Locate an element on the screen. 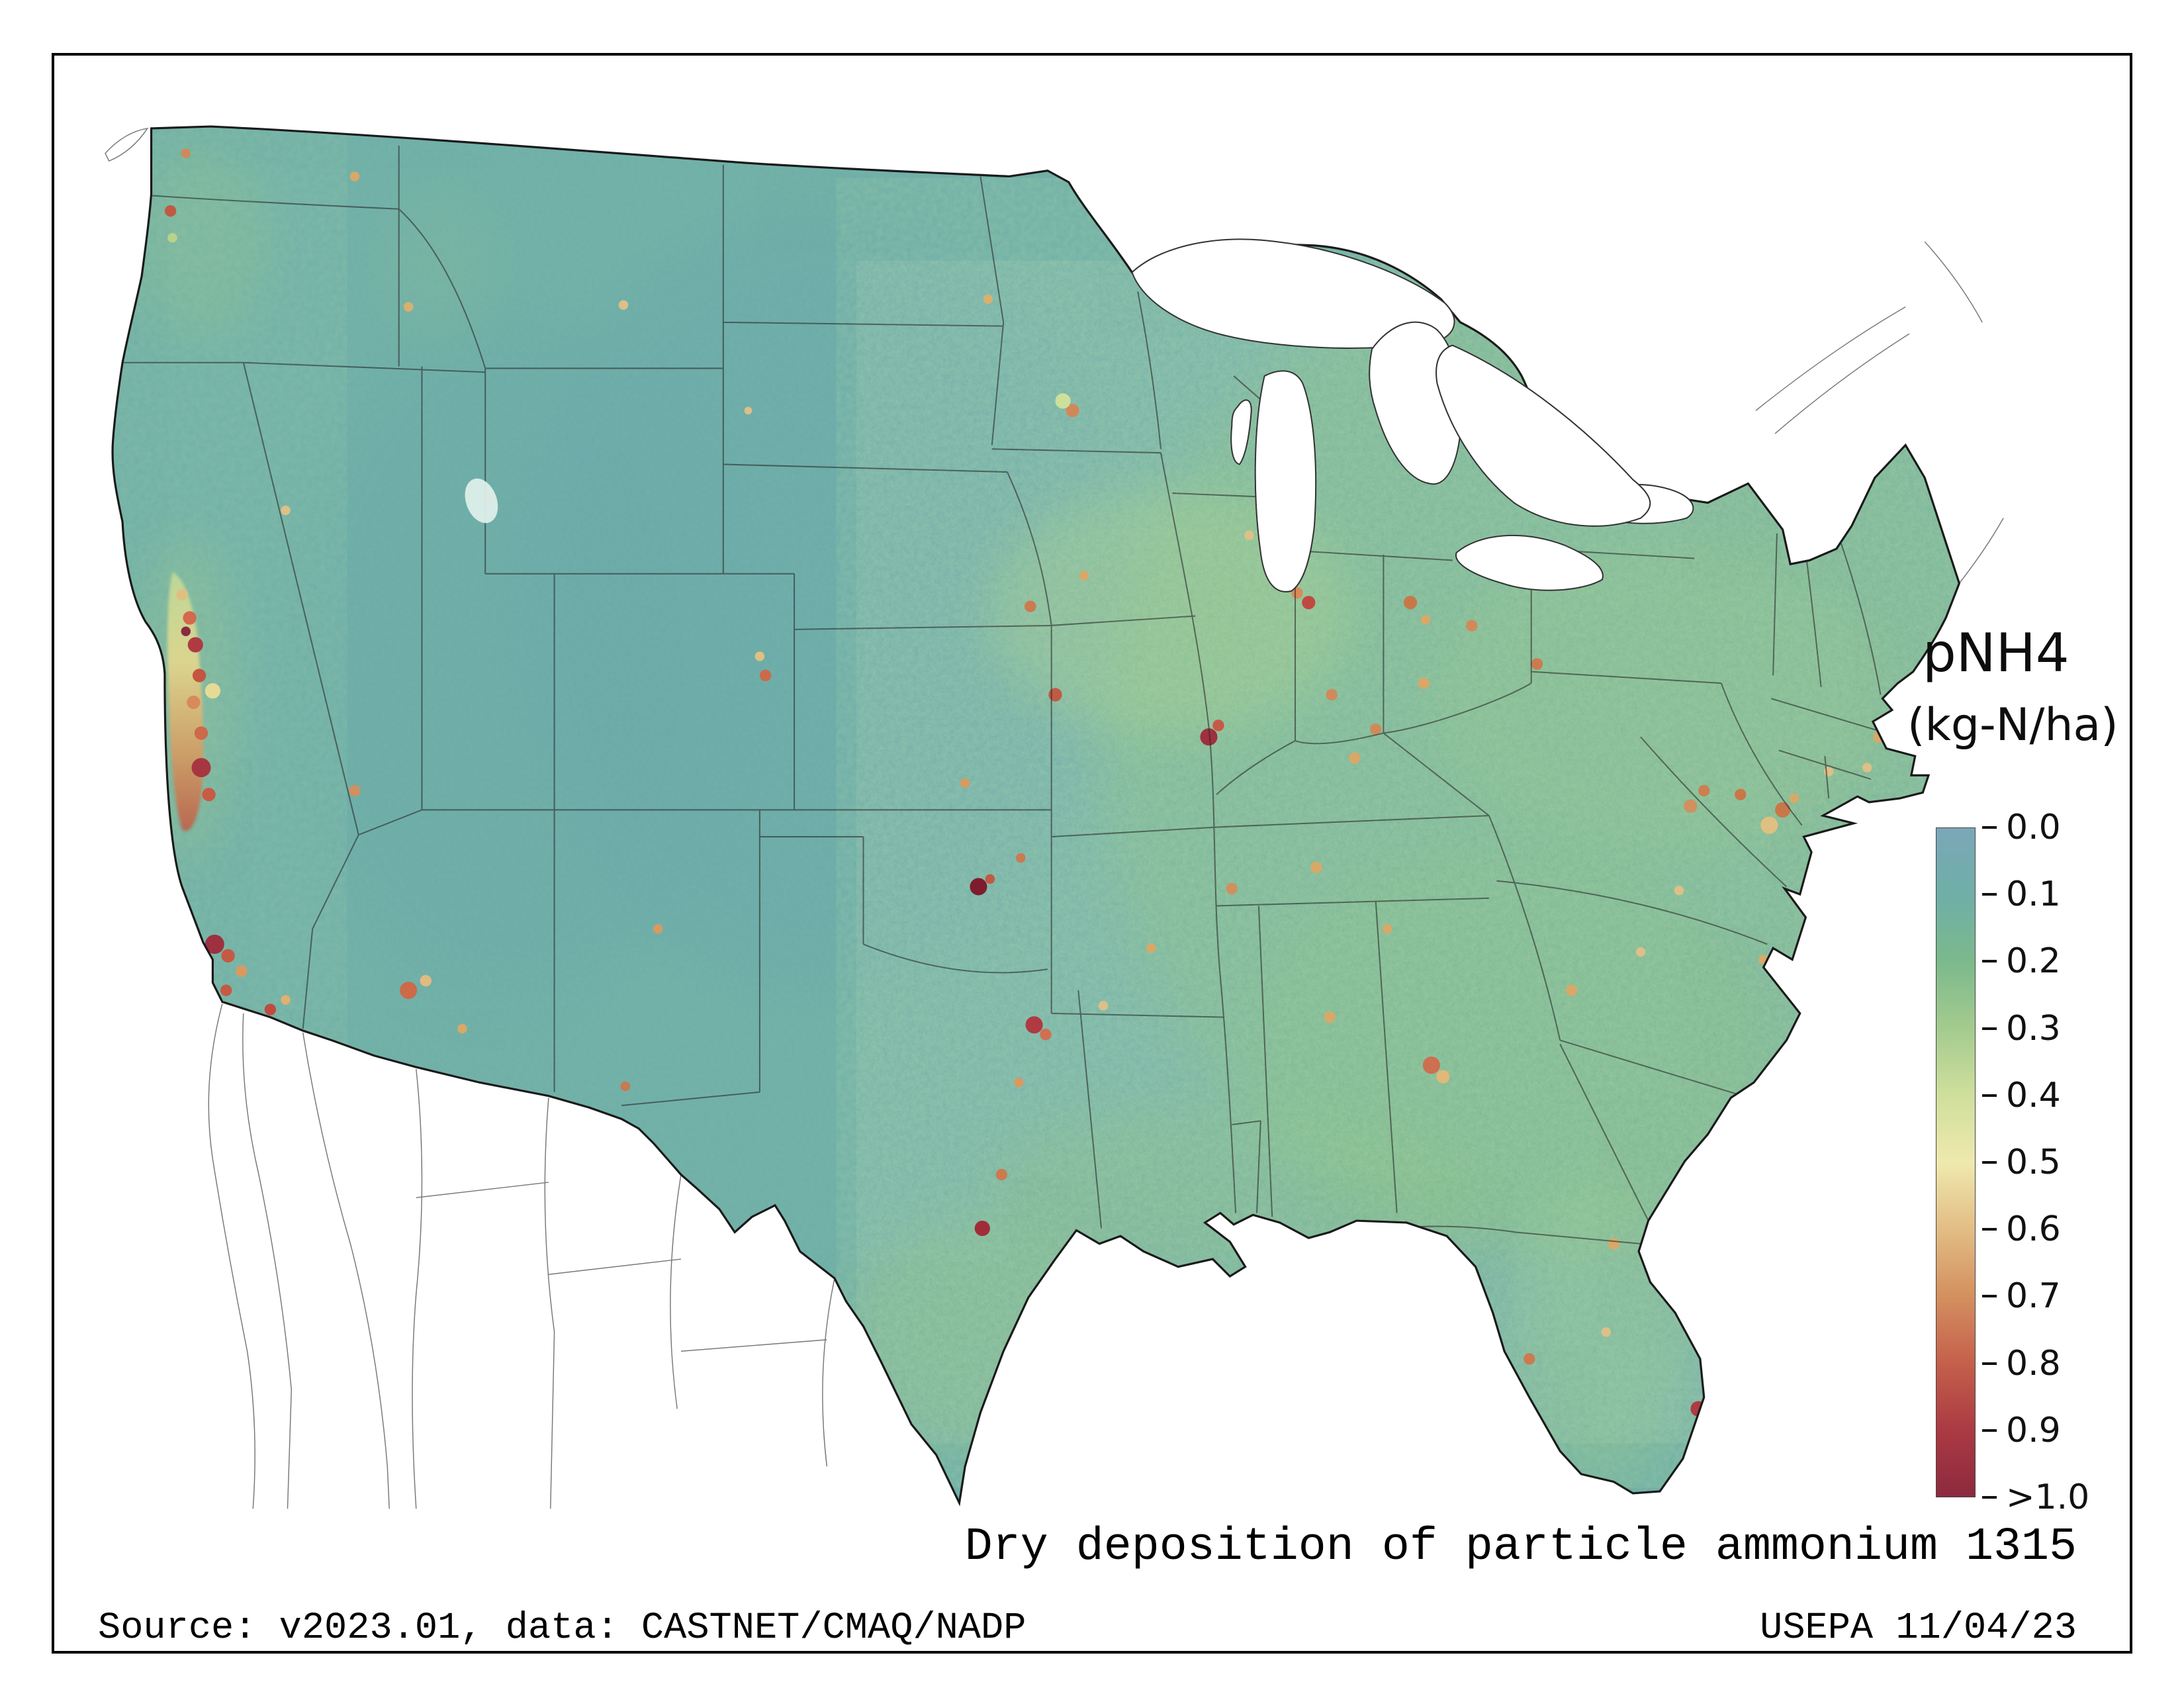 The height and width of the screenshot is (1688, 2184). legend-tick: 0.8 is located at coordinates (2022, 1363).